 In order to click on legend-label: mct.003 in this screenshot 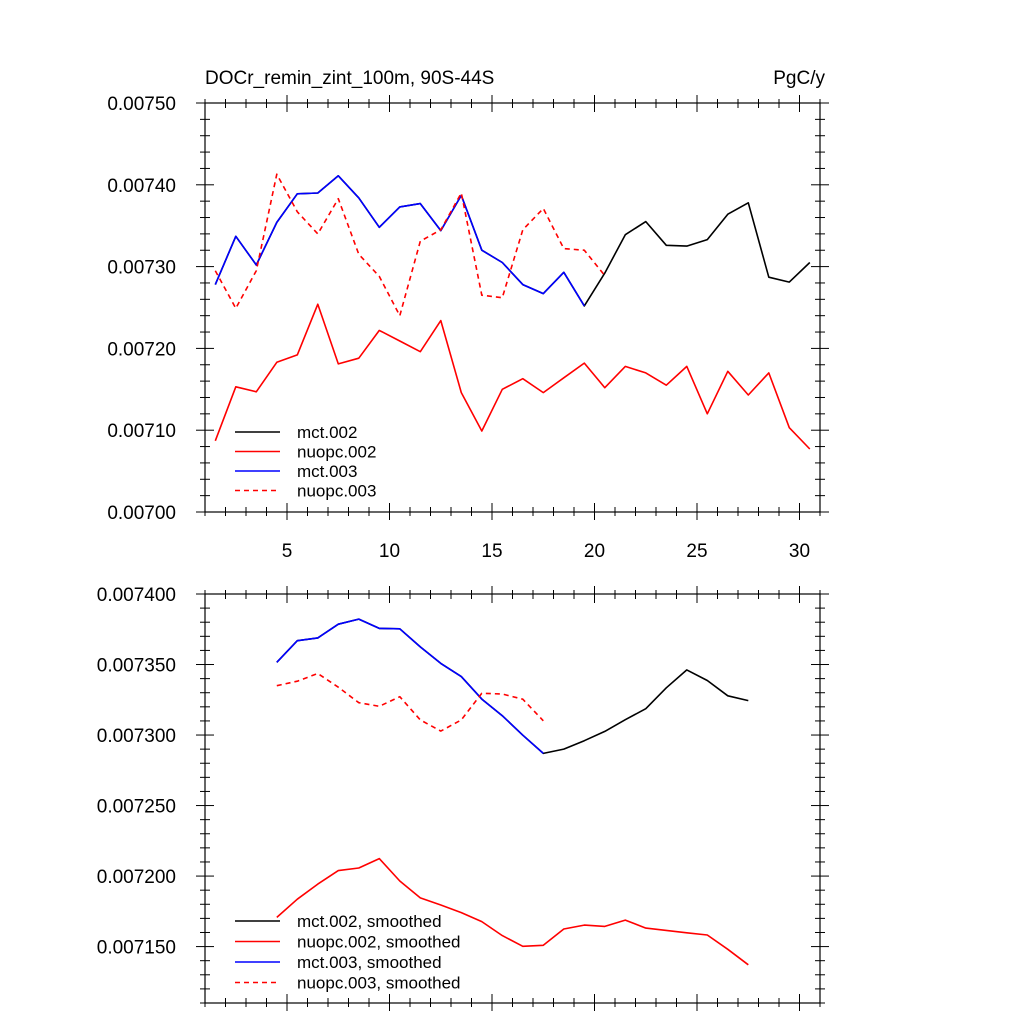, I will do `click(327, 471)`.